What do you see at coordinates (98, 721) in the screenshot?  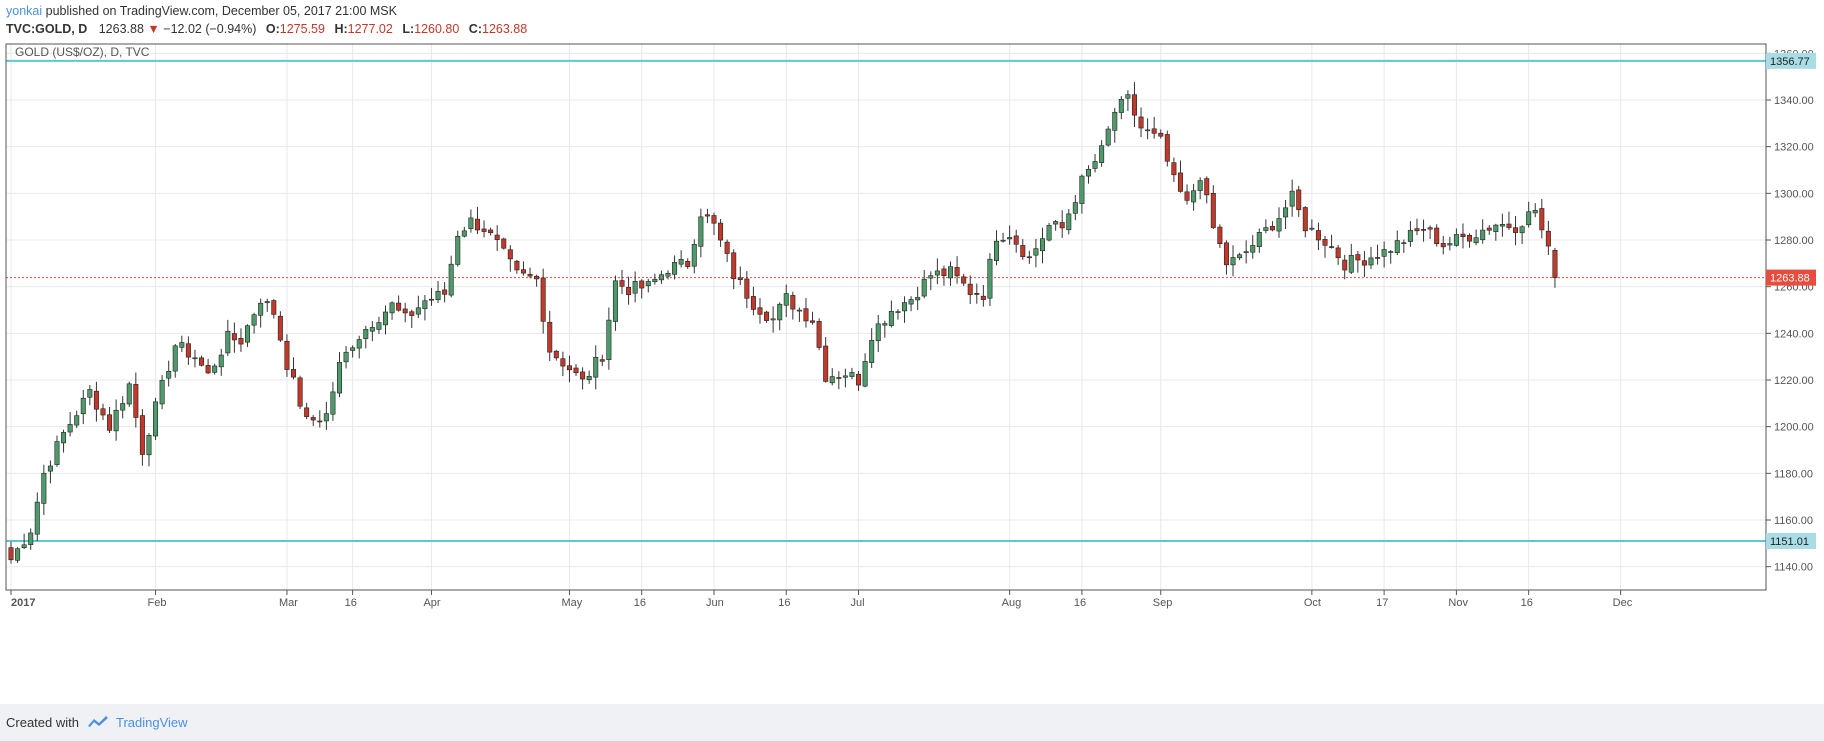 I see `tradingview-logo-icon` at bounding box center [98, 721].